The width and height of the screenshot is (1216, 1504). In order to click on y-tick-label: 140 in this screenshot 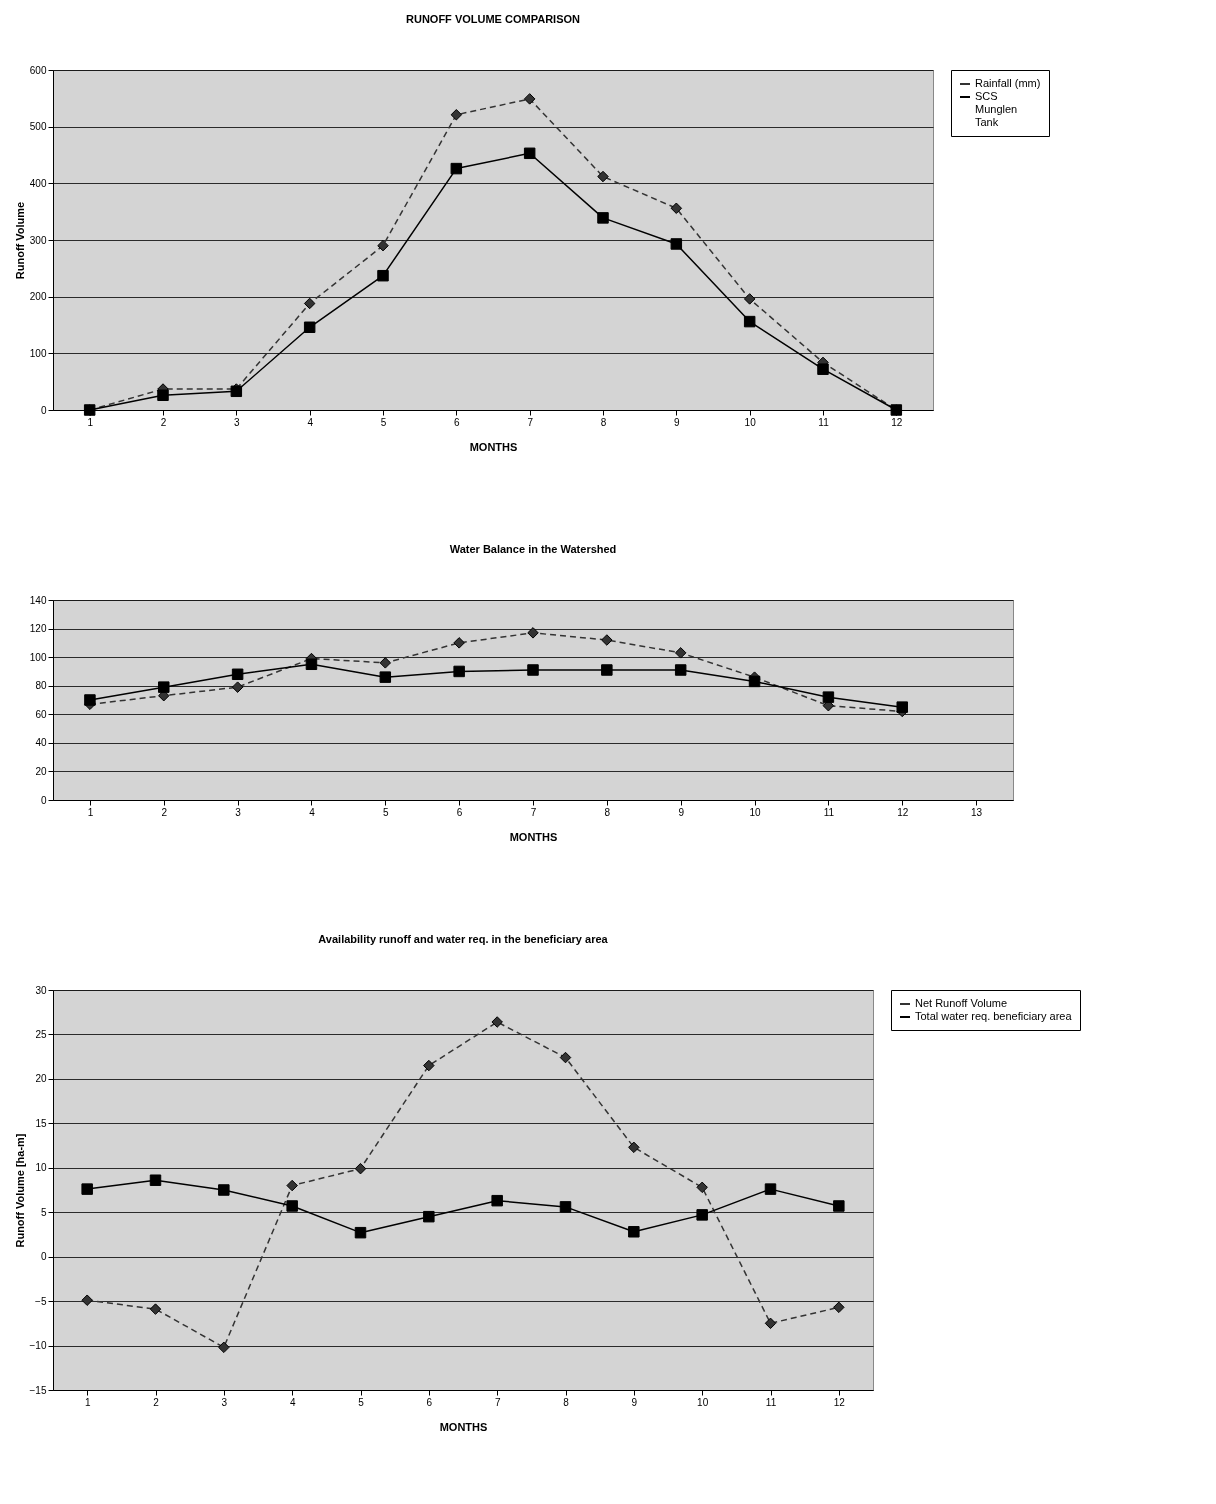, I will do `click(38, 600)`.